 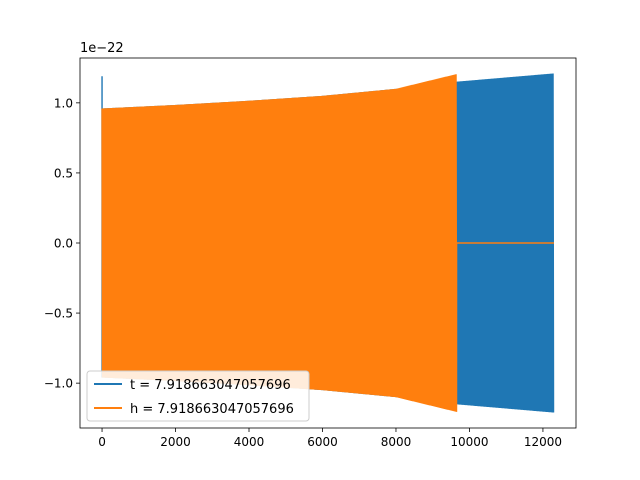 What do you see at coordinates (102, 48) in the screenshot?
I see `y-axis-scale-label: 1e−22` at bounding box center [102, 48].